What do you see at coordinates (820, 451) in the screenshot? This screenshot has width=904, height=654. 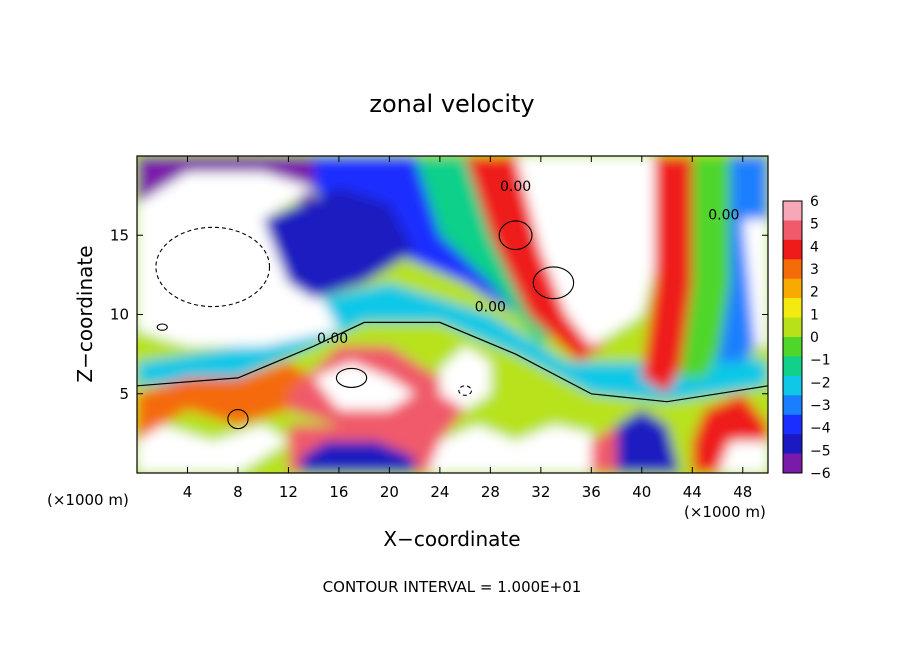 I see `colorbar-tick-label: −5` at bounding box center [820, 451].